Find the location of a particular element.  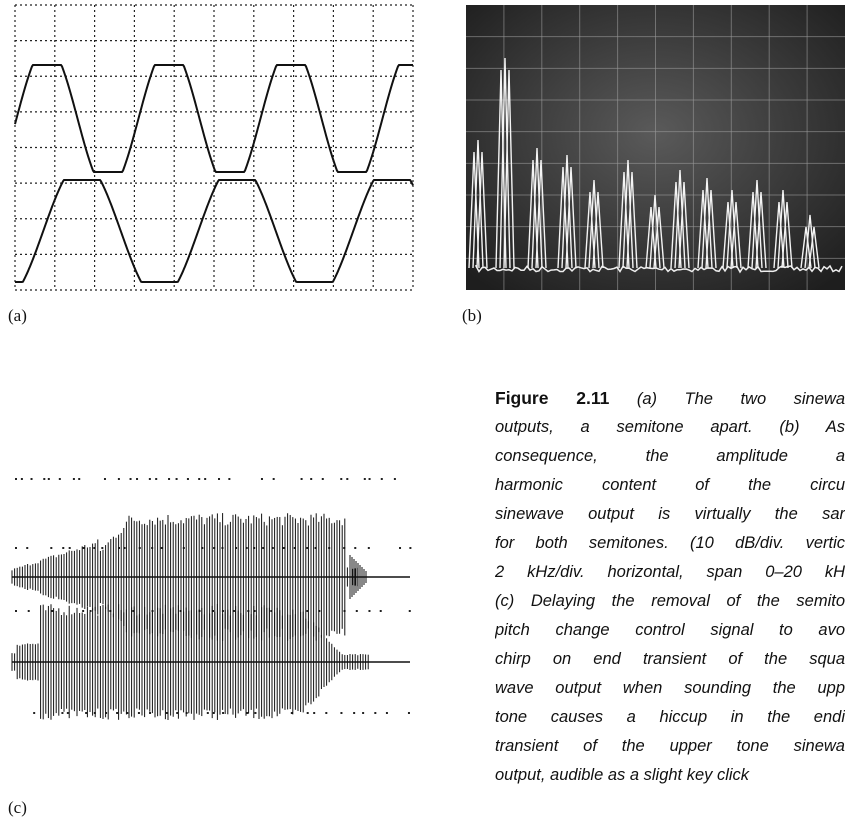

caption-line: sinewave output is virtually the sar is located at coordinates (670, 514).